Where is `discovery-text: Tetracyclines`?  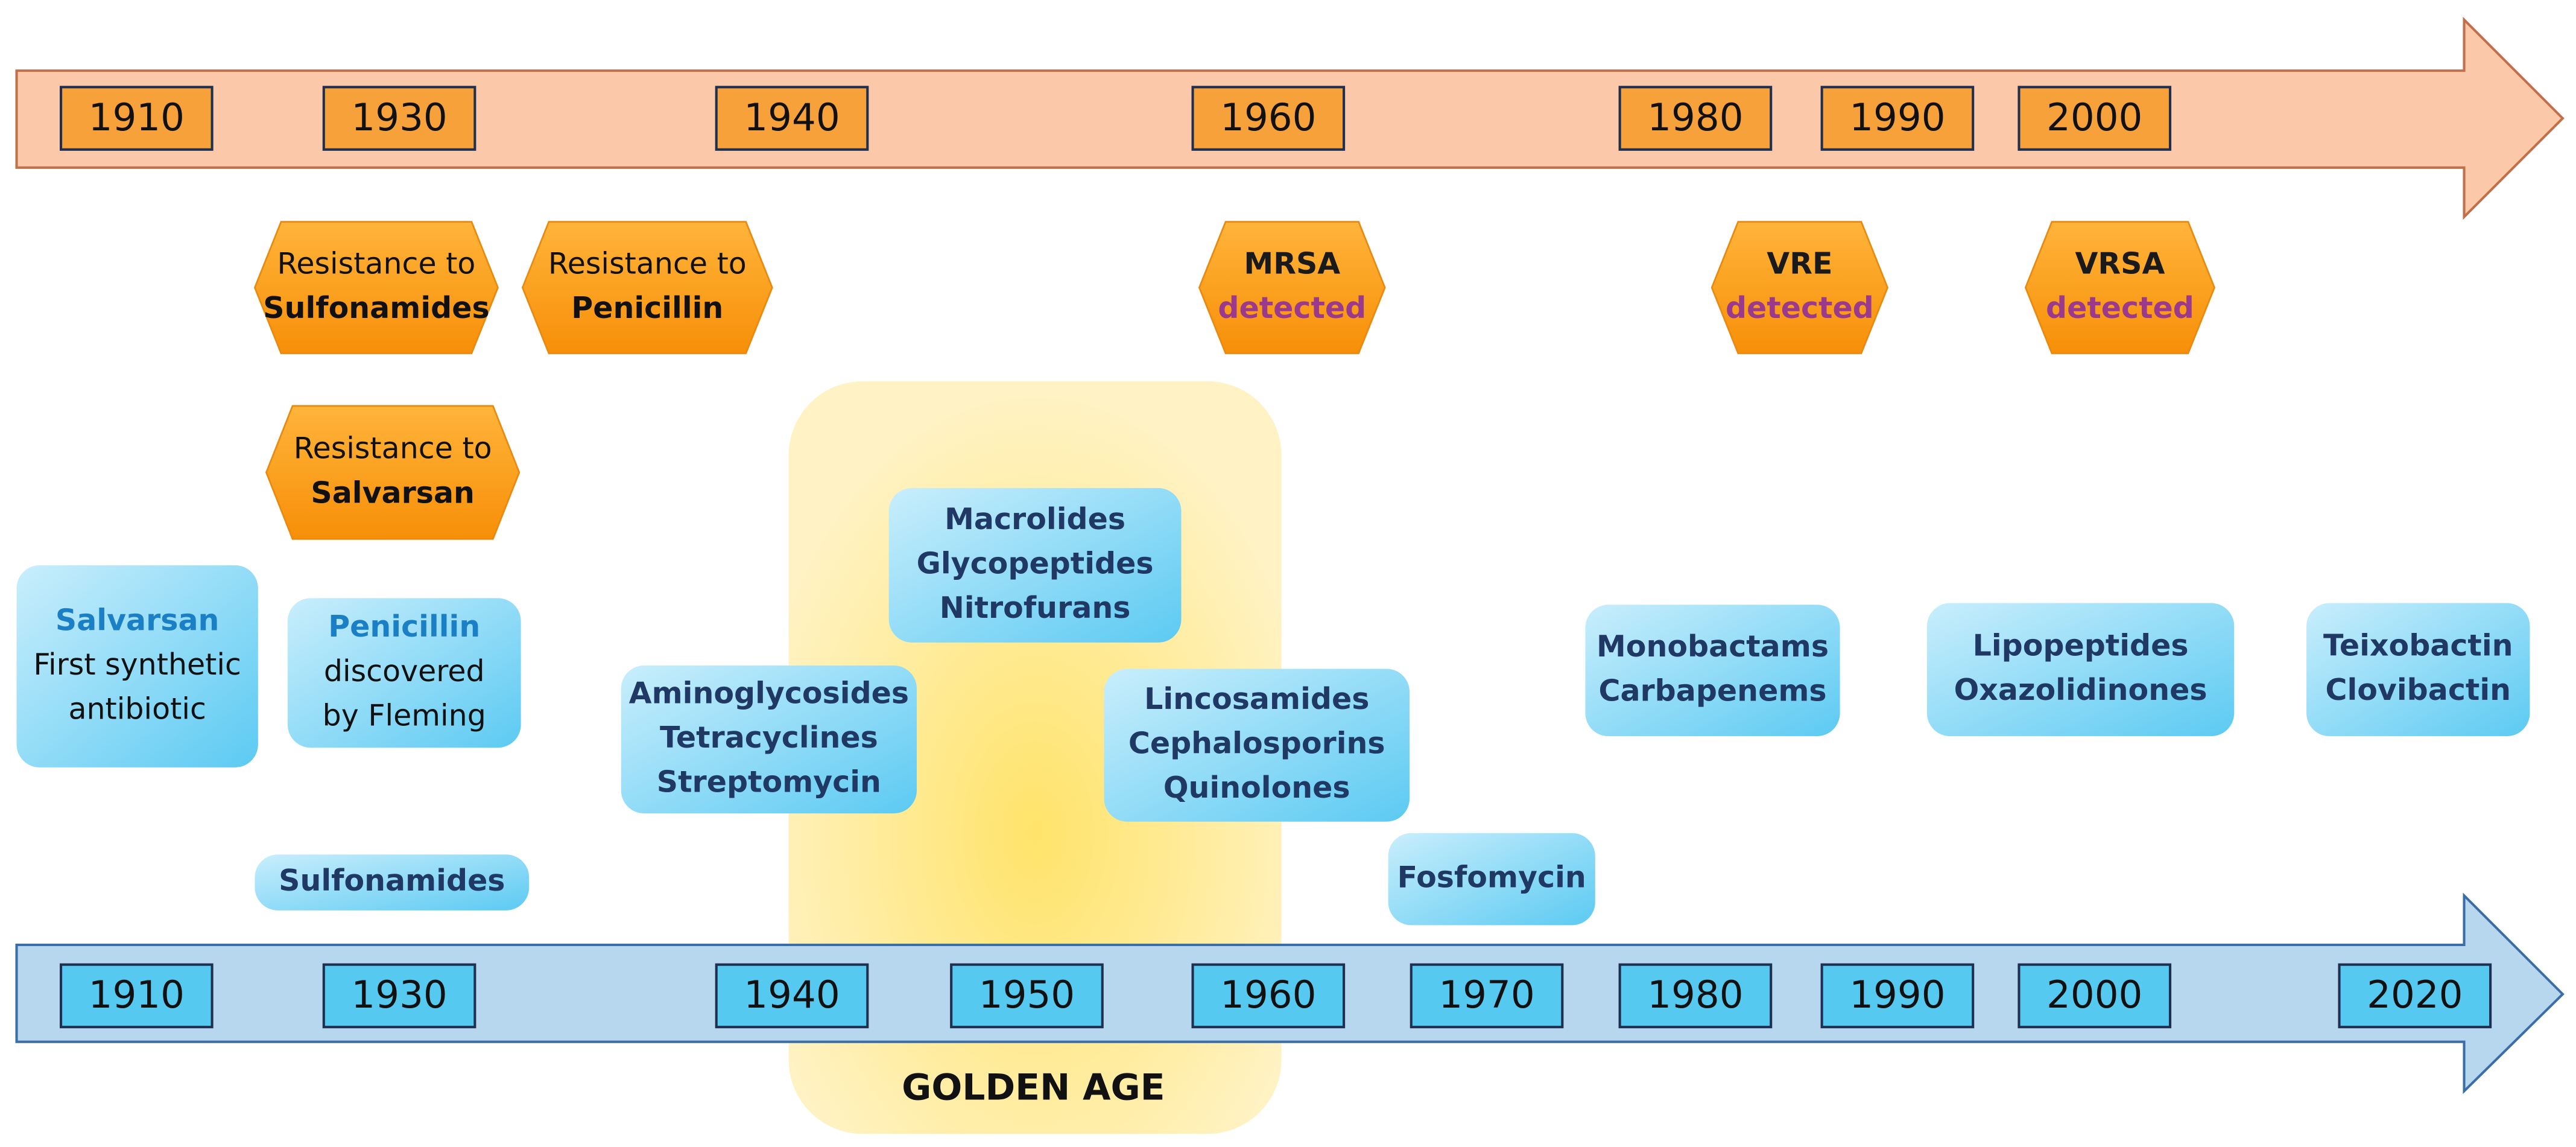 discovery-text: Tetracyclines is located at coordinates (769, 737).